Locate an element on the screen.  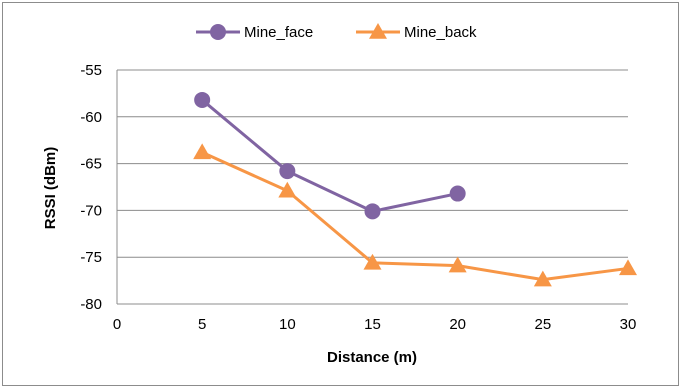
legend-item: Mine_back is located at coordinates (416, 32).